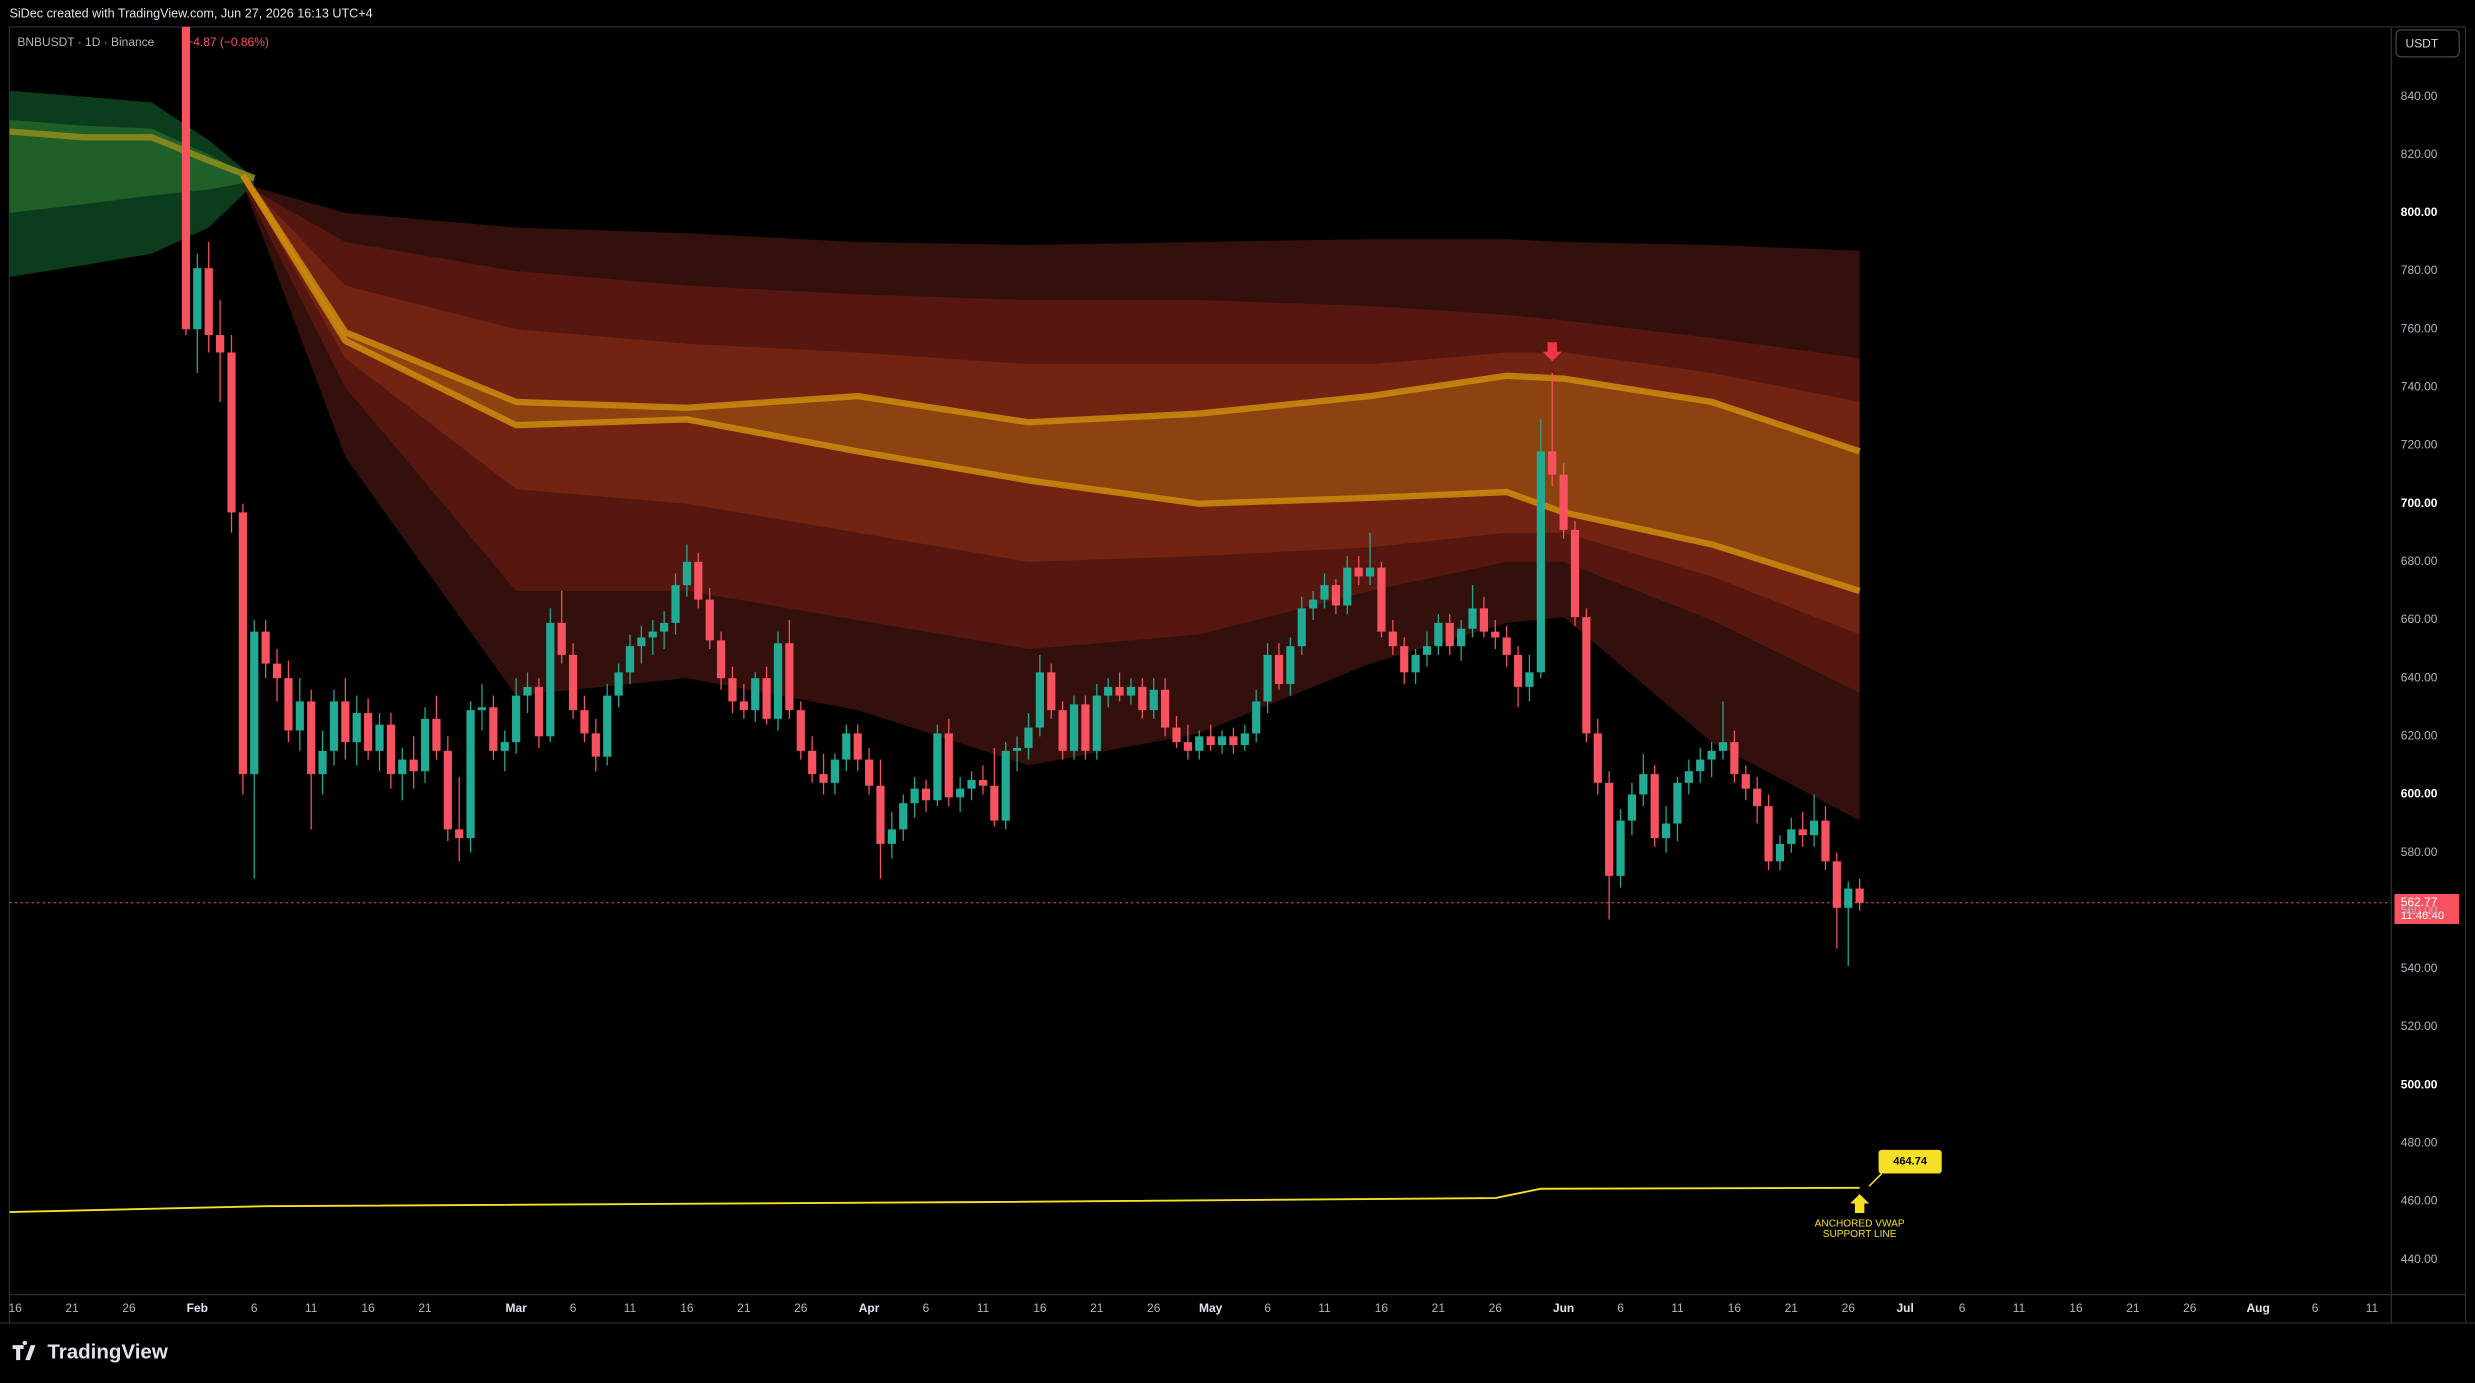 The width and height of the screenshot is (2475, 1383). What do you see at coordinates (1211, 1308) in the screenshot?
I see `x-tick-label: May` at bounding box center [1211, 1308].